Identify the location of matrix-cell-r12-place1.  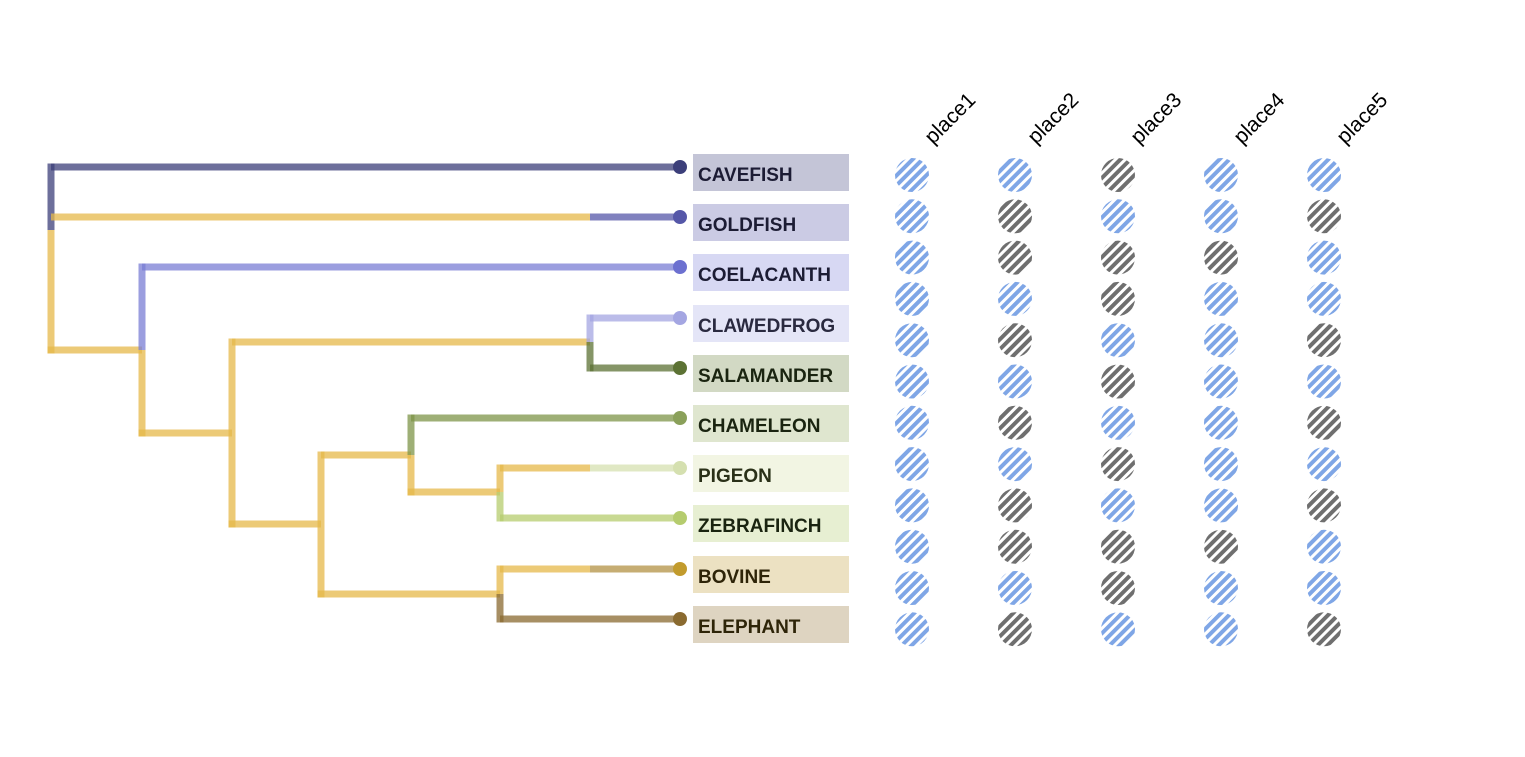
(912, 629).